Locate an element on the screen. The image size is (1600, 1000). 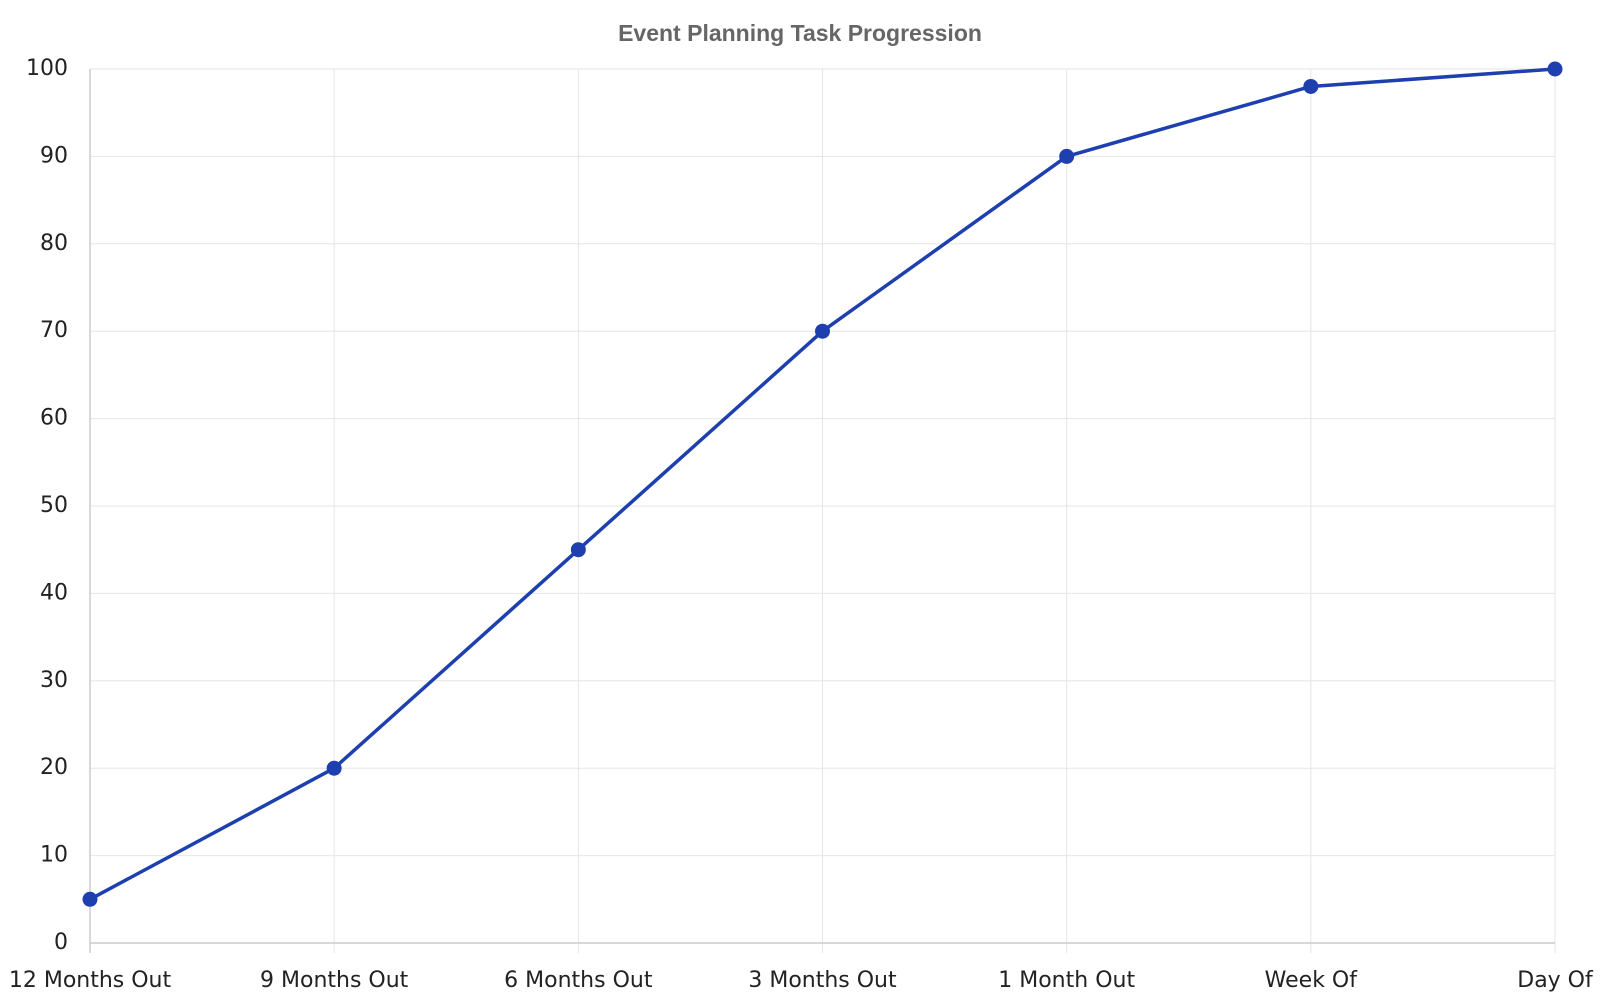
y-tick-label: 60 is located at coordinates (54, 418).